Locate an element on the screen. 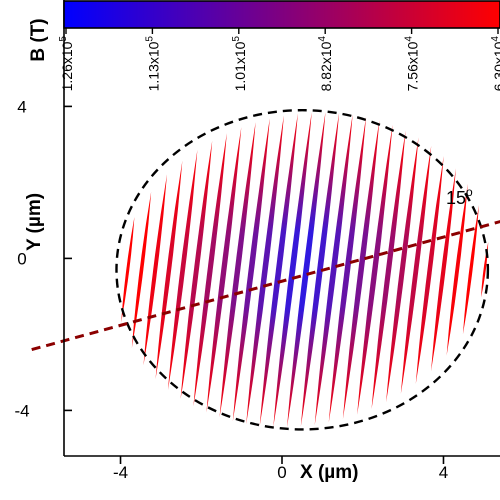 The image size is (500, 500). colorbar-tick-label: 1.26x105 is located at coordinates (66, 64).